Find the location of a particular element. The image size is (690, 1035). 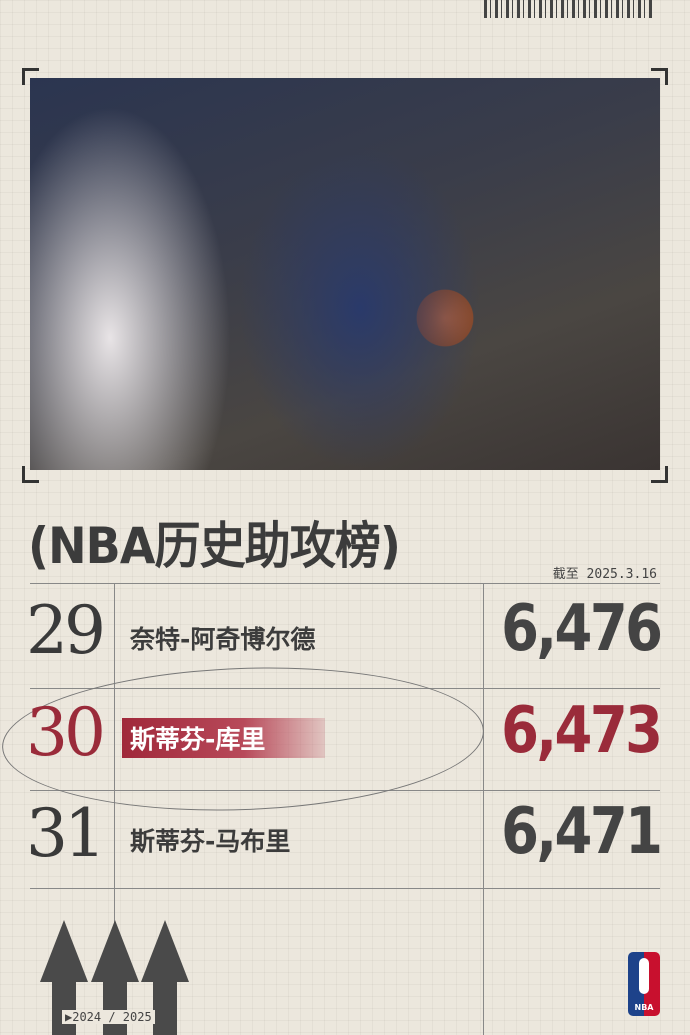

barcode-decoration is located at coordinates (569, 9).